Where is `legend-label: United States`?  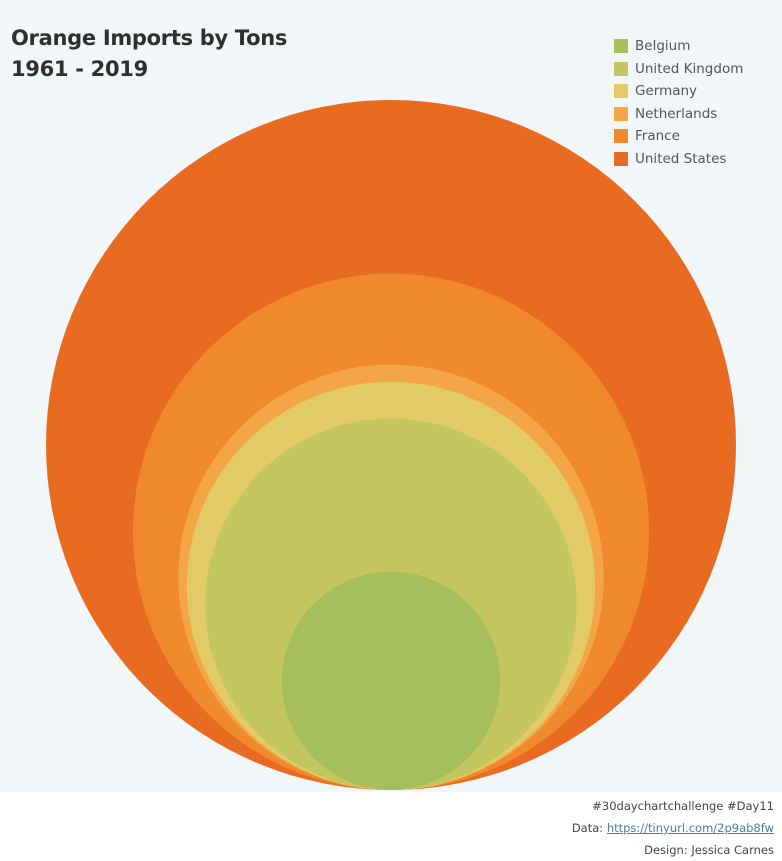
legend-label: United States is located at coordinates (681, 158).